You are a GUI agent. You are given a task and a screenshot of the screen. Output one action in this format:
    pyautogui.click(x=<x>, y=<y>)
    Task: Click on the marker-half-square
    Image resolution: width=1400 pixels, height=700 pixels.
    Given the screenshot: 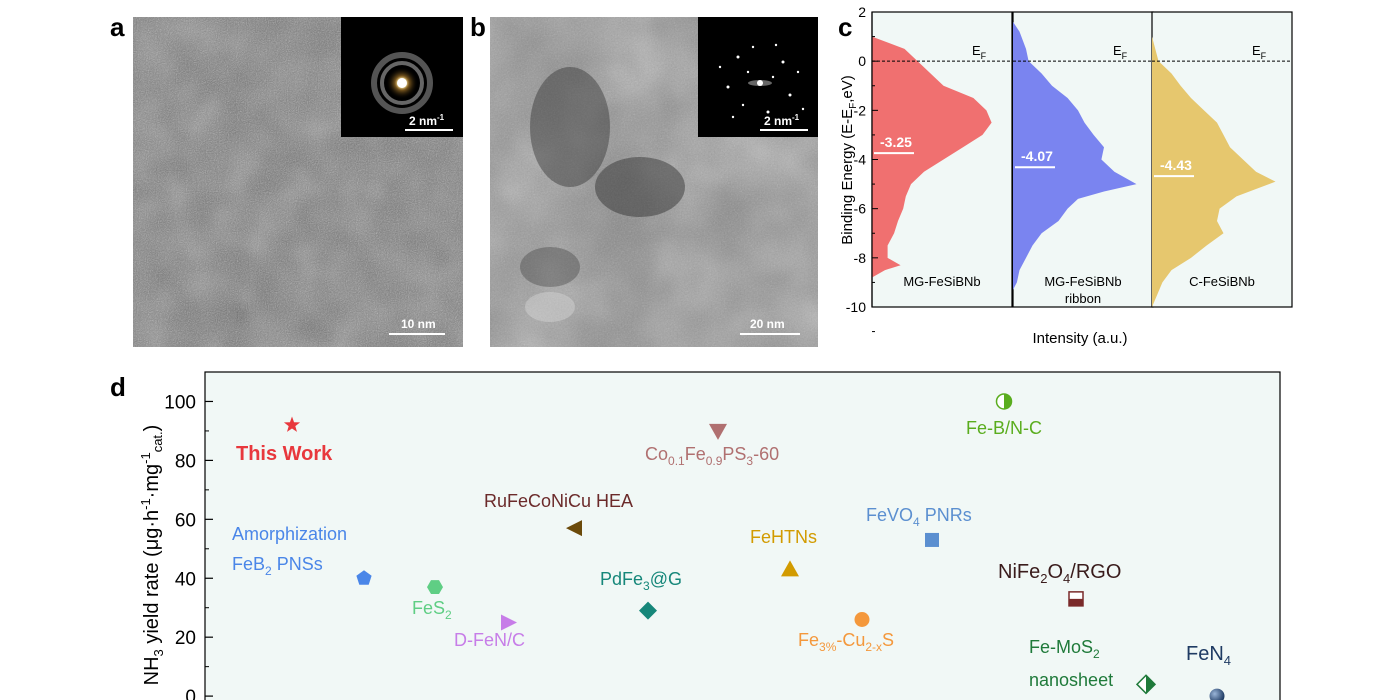 What is the action you would take?
    pyautogui.click(x=1076, y=602)
    